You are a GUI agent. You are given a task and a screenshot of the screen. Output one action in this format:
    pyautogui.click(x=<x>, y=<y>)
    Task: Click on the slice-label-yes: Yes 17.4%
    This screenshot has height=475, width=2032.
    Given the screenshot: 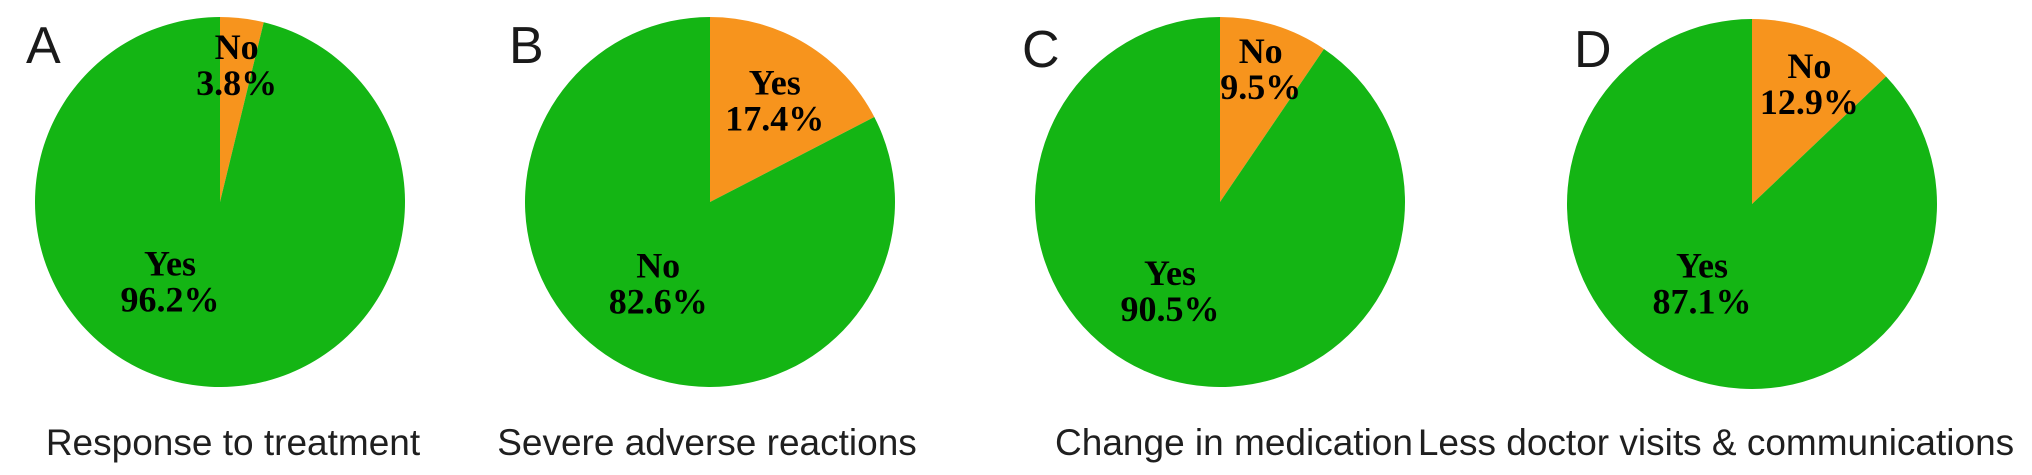 What is the action you would take?
    pyautogui.click(x=774, y=100)
    